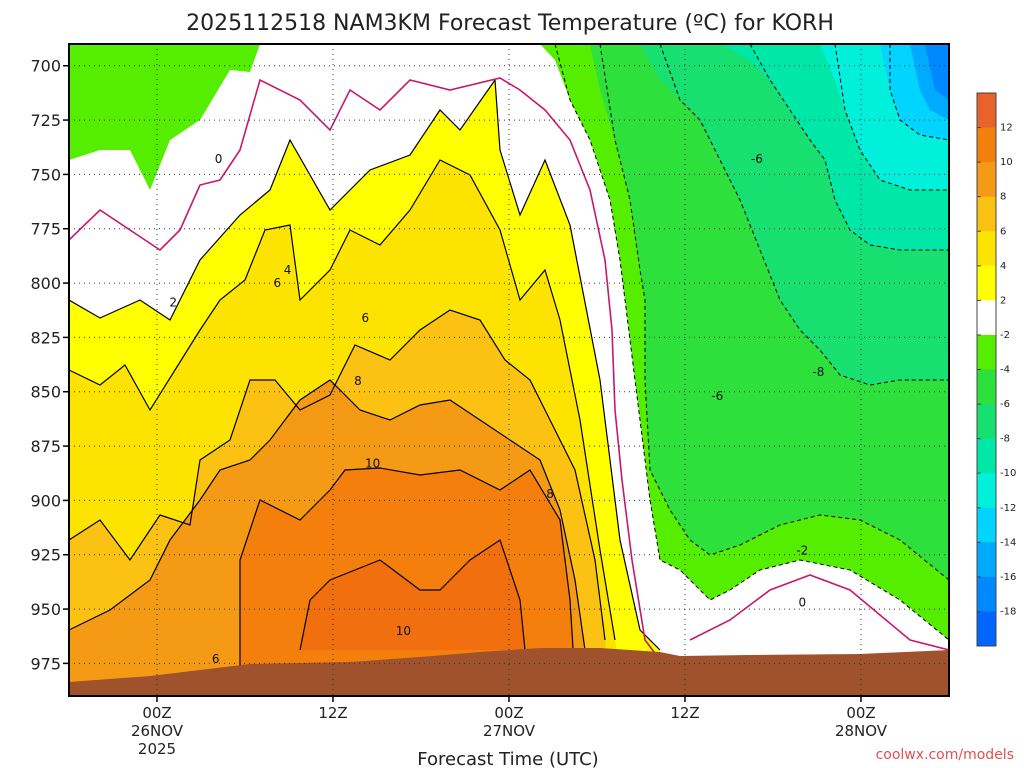 This screenshot has height=768, width=1024. I want to click on y-tick-label: 700, so click(45, 66).